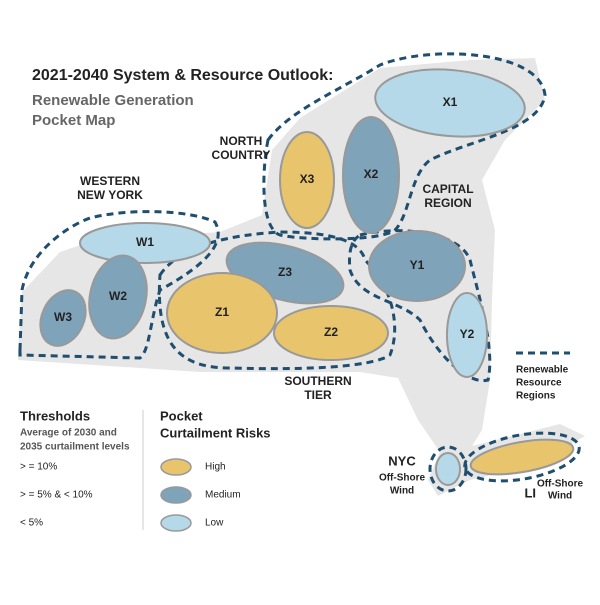 This screenshot has width=600, height=605. I want to click on pocket-label: Z3, so click(285, 272).